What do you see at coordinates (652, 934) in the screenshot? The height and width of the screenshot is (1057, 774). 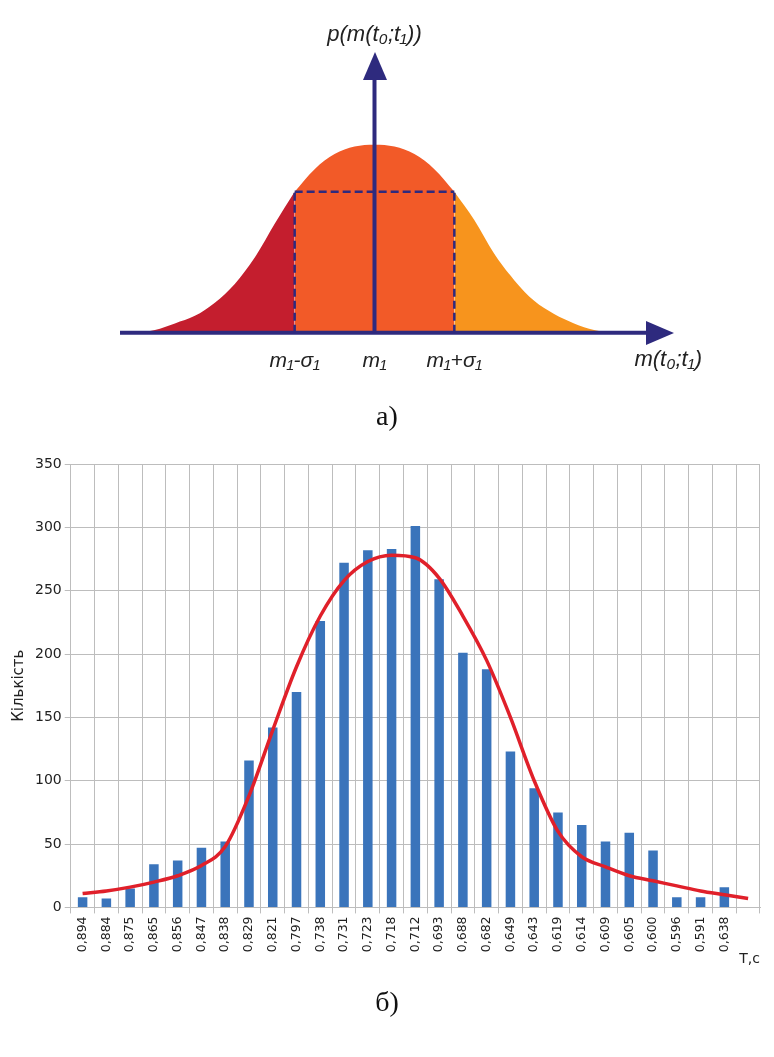 I see `x-tick-label: 0,600` at bounding box center [652, 934].